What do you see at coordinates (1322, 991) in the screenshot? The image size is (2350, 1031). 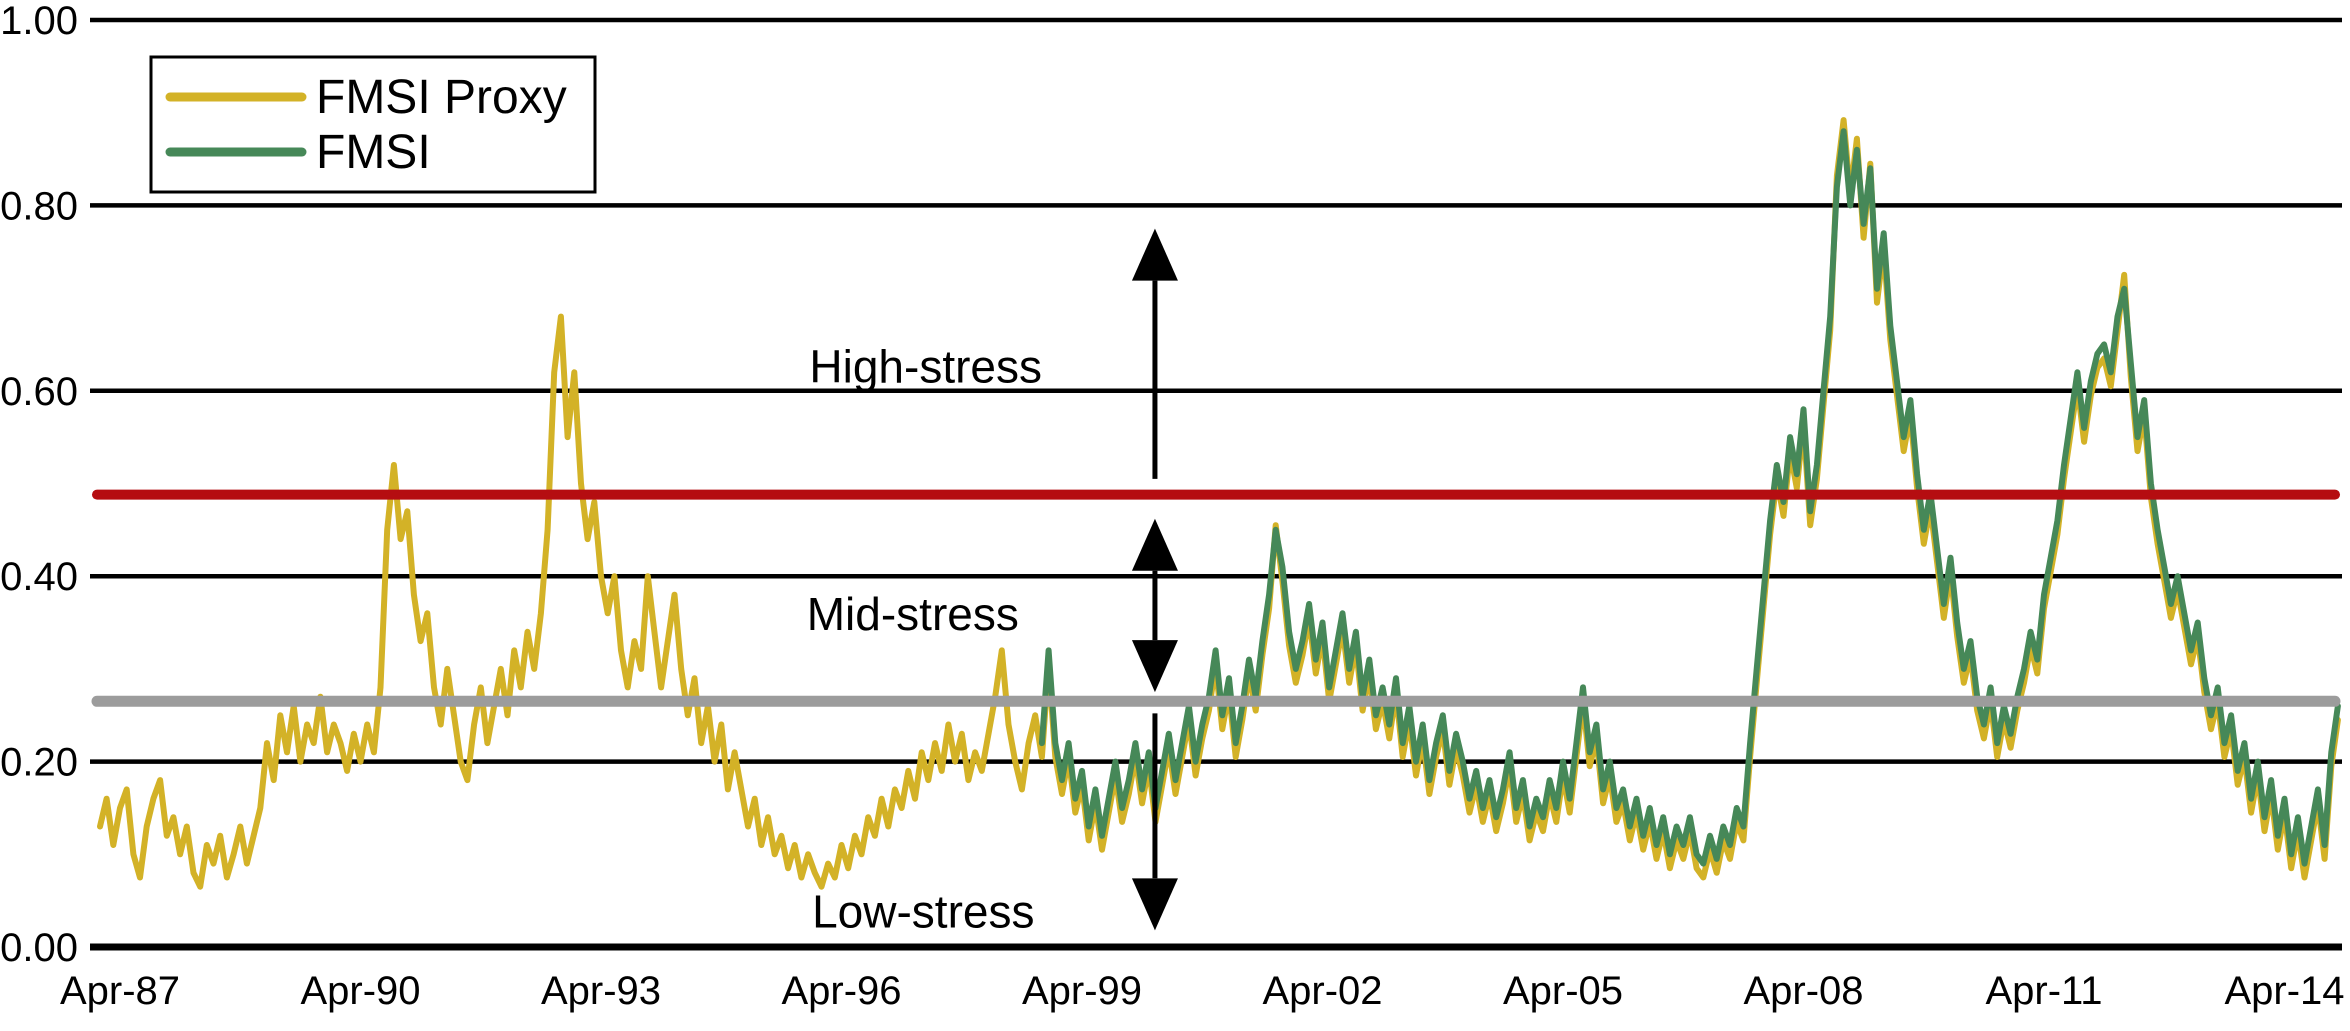 I see `x-tick-label: Apr-02` at bounding box center [1322, 991].